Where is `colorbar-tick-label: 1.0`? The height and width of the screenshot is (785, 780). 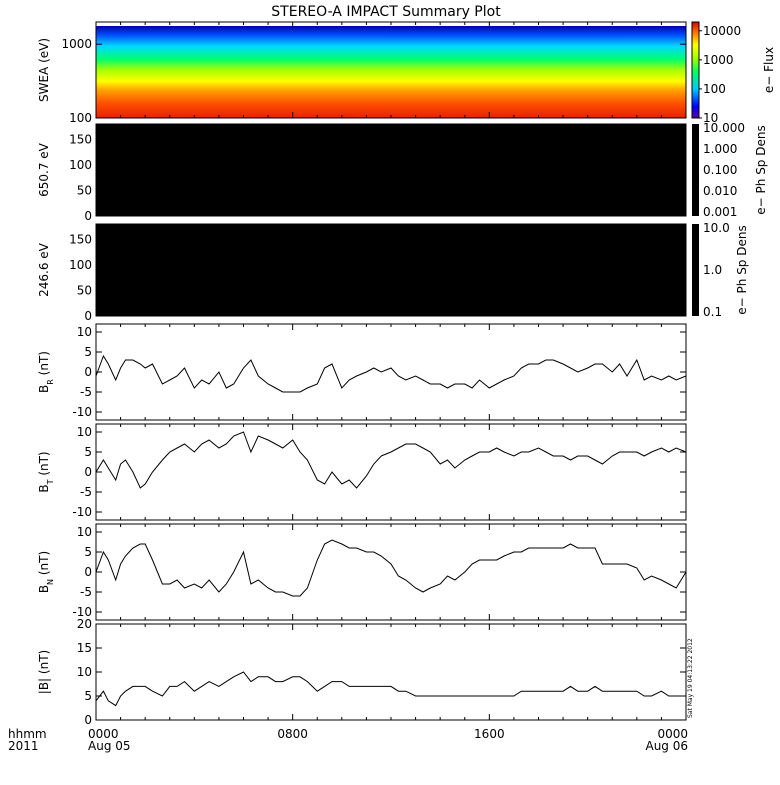 colorbar-tick-label: 1.0 is located at coordinates (712, 270).